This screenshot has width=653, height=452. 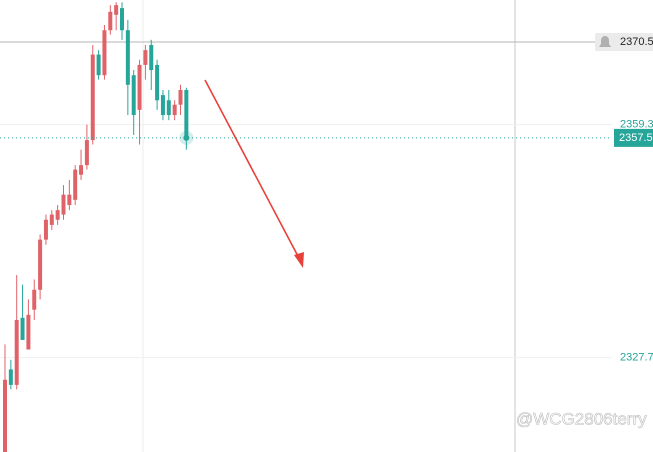 I want to click on annotation-arrow, so click(x=254, y=173).